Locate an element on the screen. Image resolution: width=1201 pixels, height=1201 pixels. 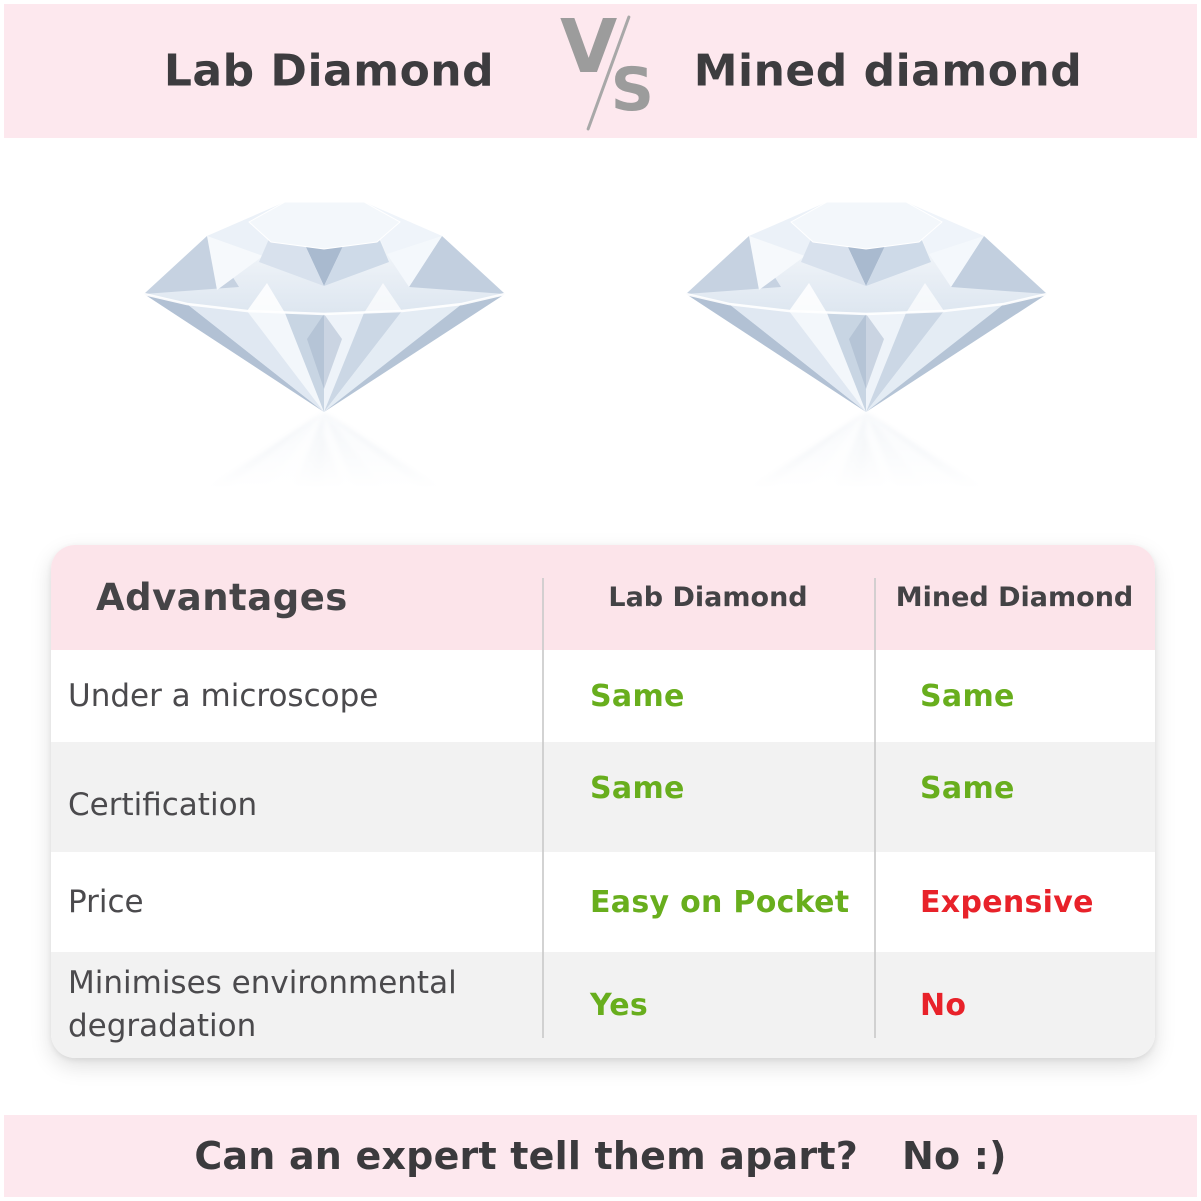
table-header-row: Advantages Lab Diamond Mined Diamond is located at coordinates (603, 597).